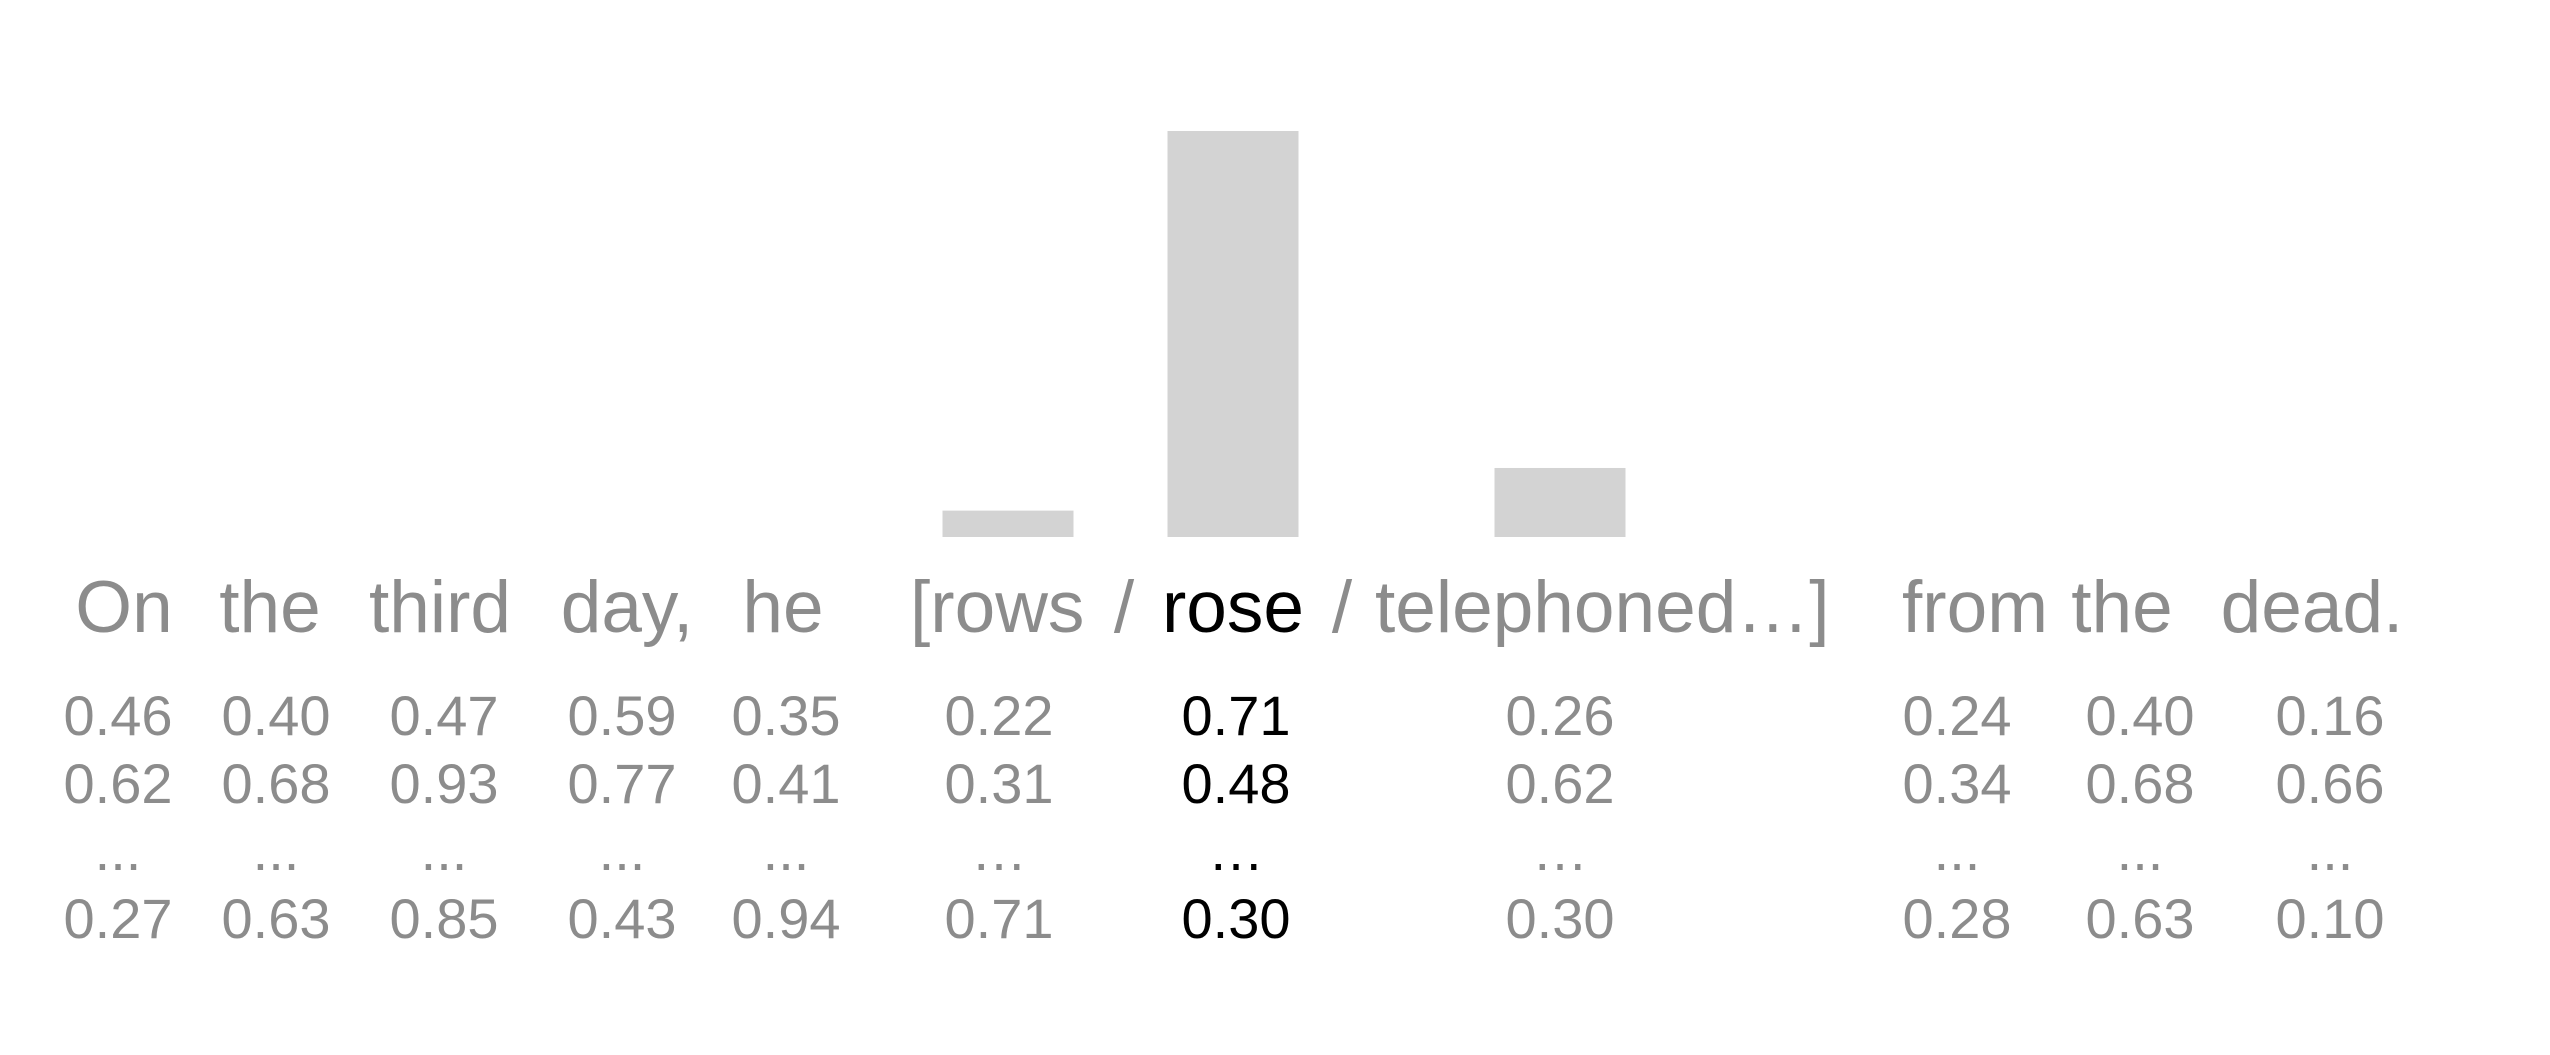  I want to click on vector-value: 0.46, so click(118, 715).